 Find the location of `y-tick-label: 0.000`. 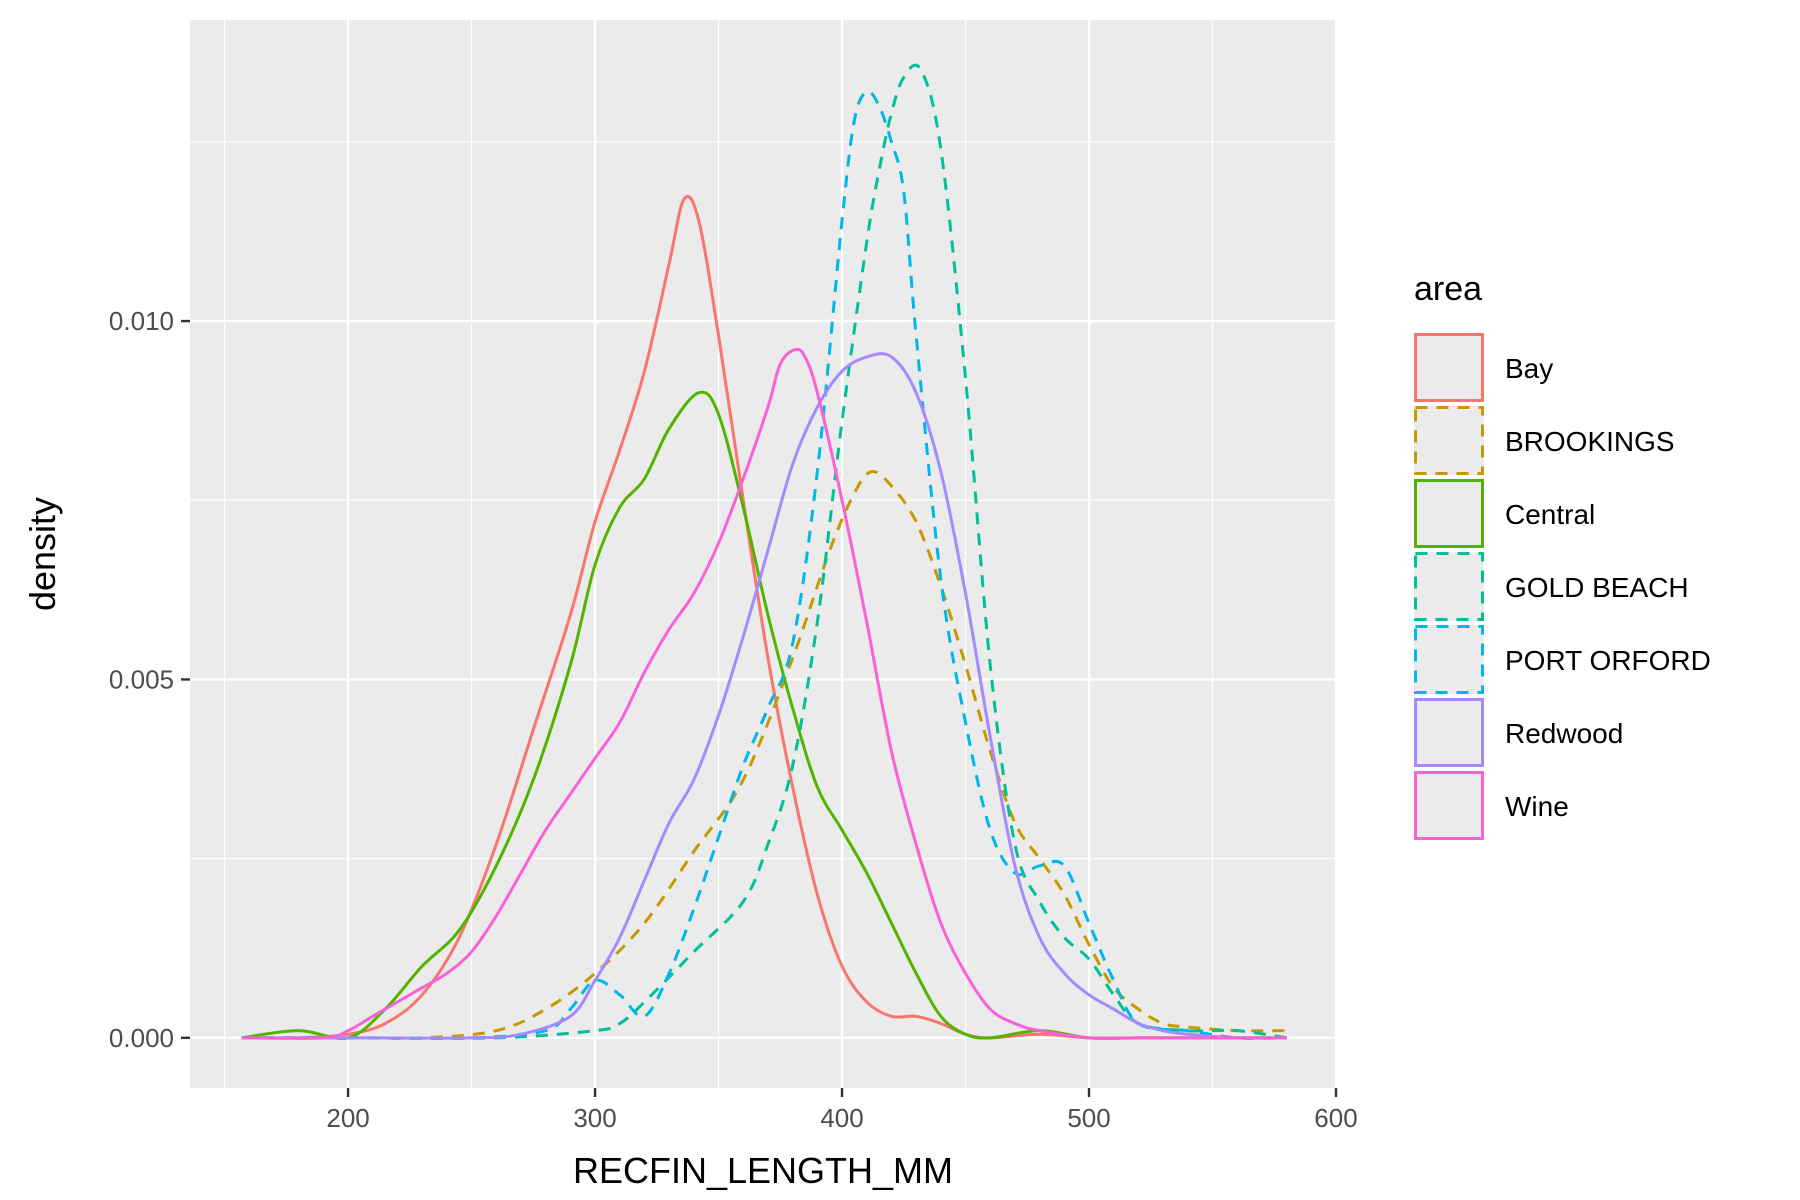

y-tick-label: 0.000 is located at coordinates (141, 1038).